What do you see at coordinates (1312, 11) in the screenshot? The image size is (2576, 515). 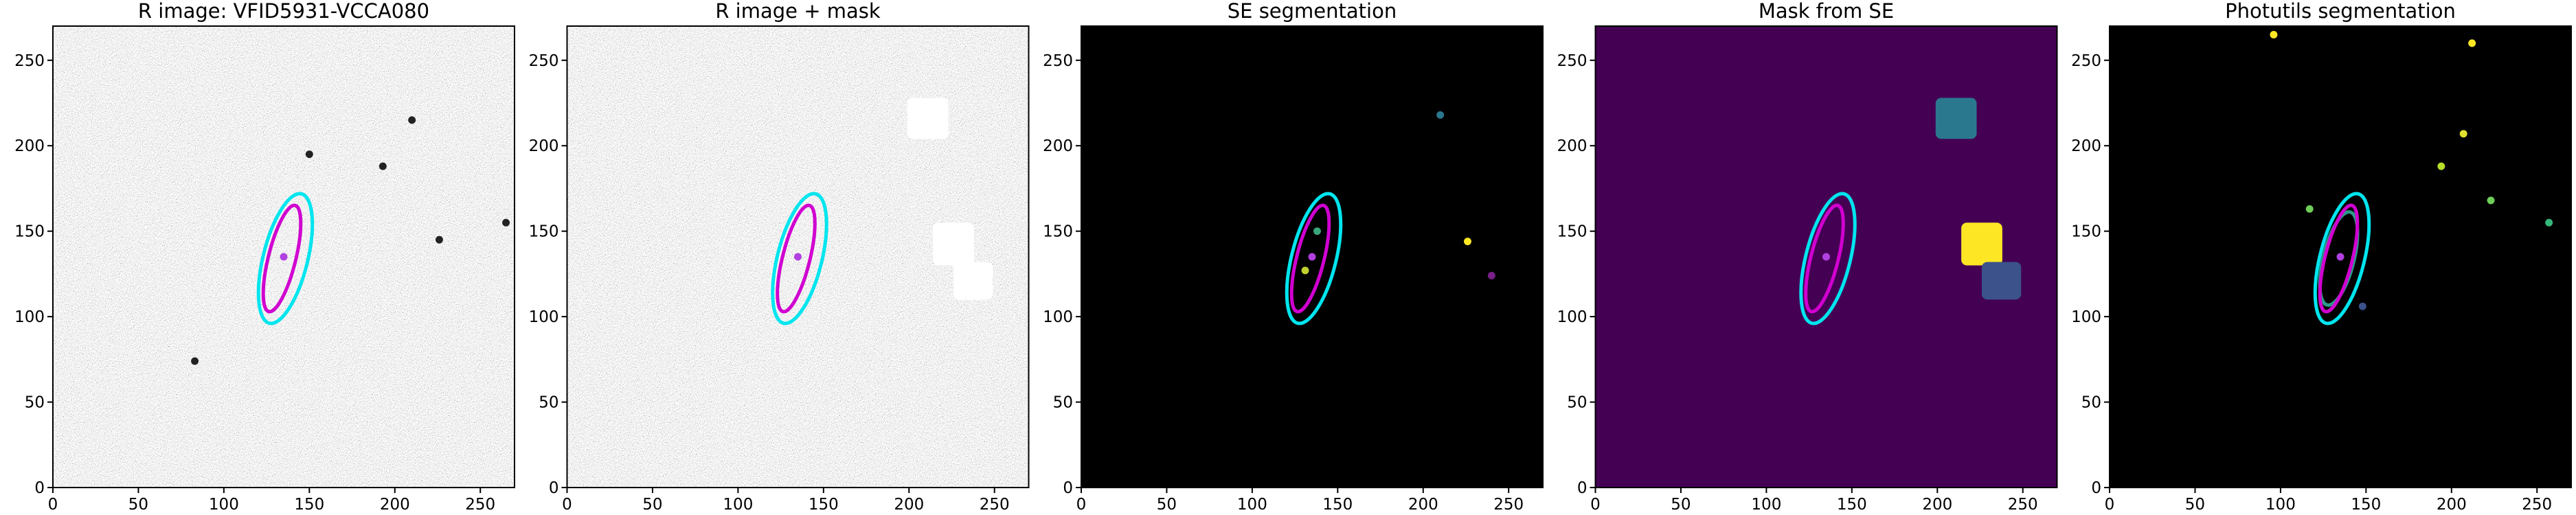 I see `panel-title: SE segmentation` at bounding box center [1312, 11].